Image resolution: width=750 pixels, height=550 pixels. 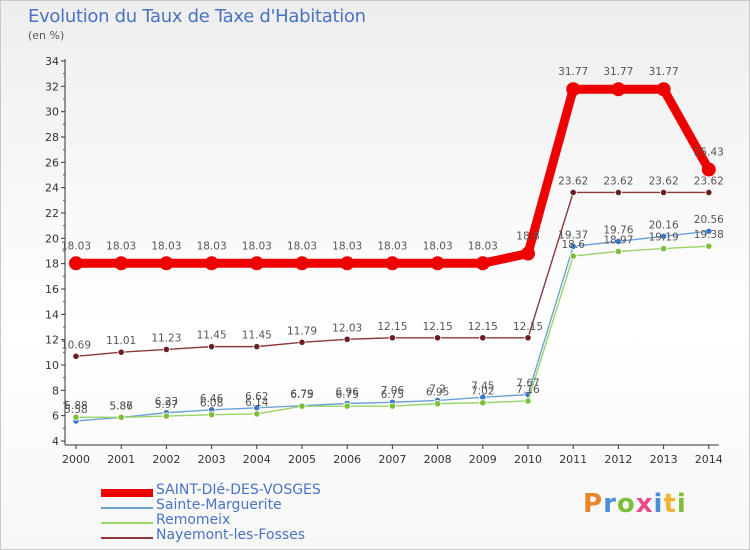 I want to click on data-label: 5.86, so click(x=122, y=406).